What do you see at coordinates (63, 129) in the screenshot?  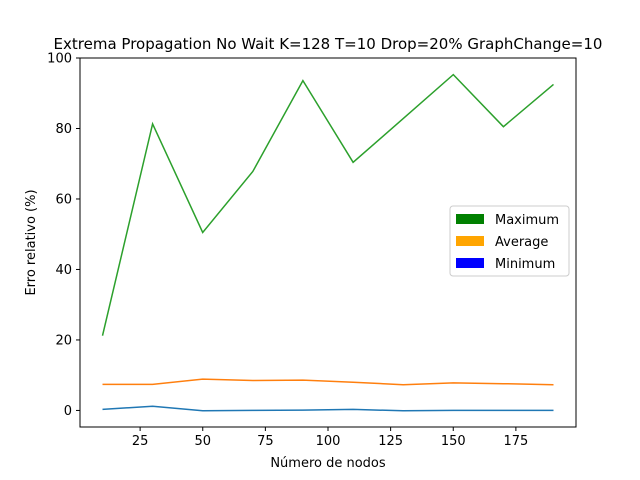 I see `y-tick-label: 80` at bounding box center [63, 129].